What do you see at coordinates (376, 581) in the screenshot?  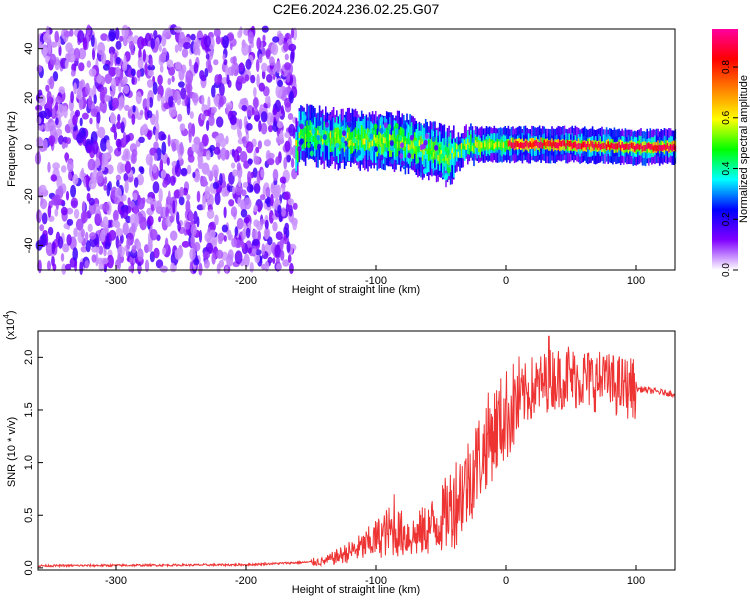 I see `snr-x-tick-label: -100` at bounding box center [376, 581].